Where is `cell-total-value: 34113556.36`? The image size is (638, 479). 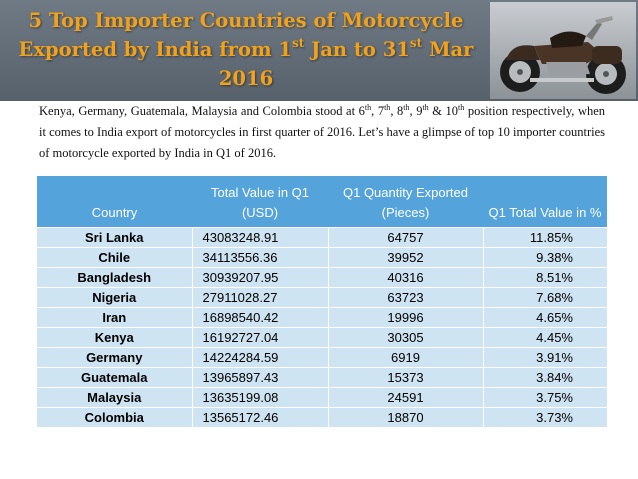
cell-total-value: 34113556.36 is located at coordinates (259, 257).